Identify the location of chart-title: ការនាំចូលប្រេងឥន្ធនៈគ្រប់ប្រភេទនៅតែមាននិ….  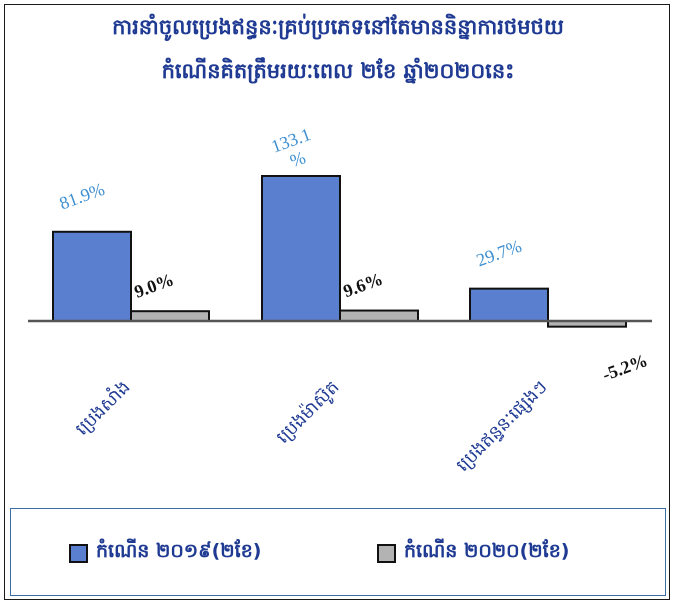
(338, 27).